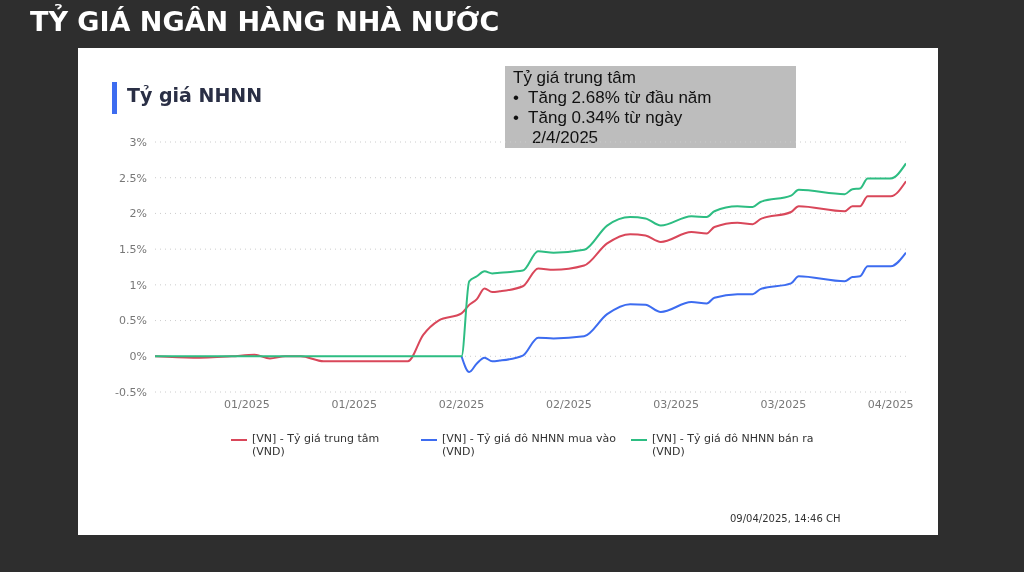  Describe the element at coordinates (133, 321) in the screenshot. I see `y-tick-label: 0.5%` at that location.